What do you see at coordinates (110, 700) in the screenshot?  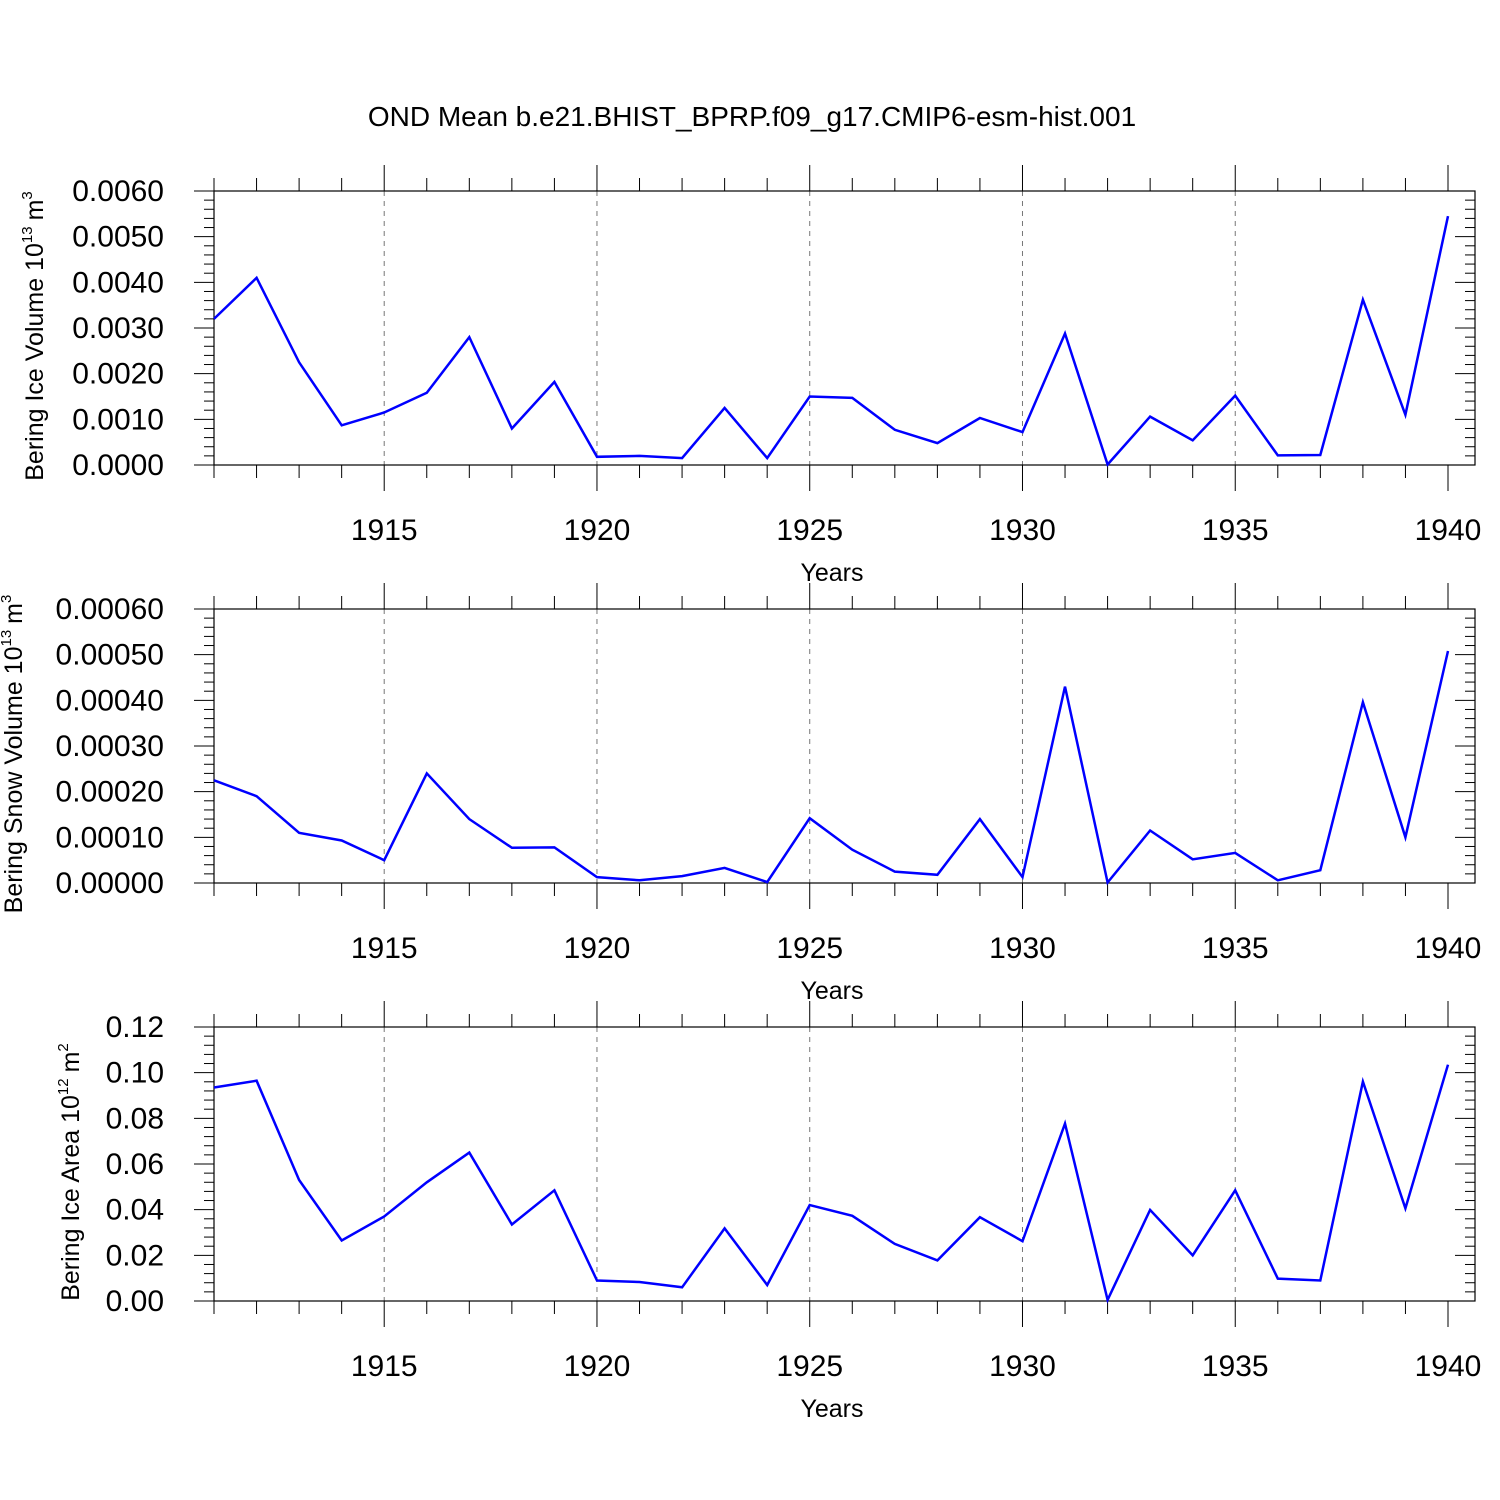 I see `y-tick-label: 0.00040` at bounding box center [110, 700].